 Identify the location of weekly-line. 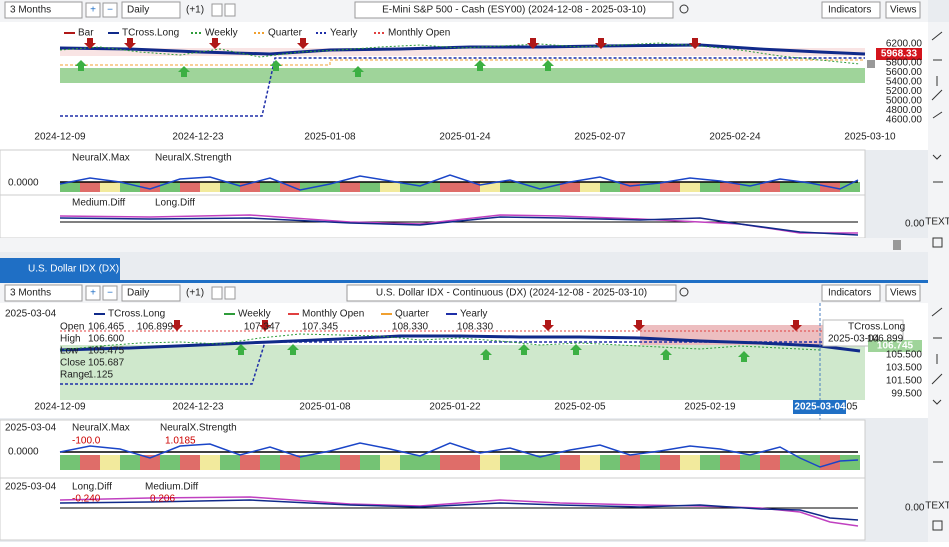
(460, 53).